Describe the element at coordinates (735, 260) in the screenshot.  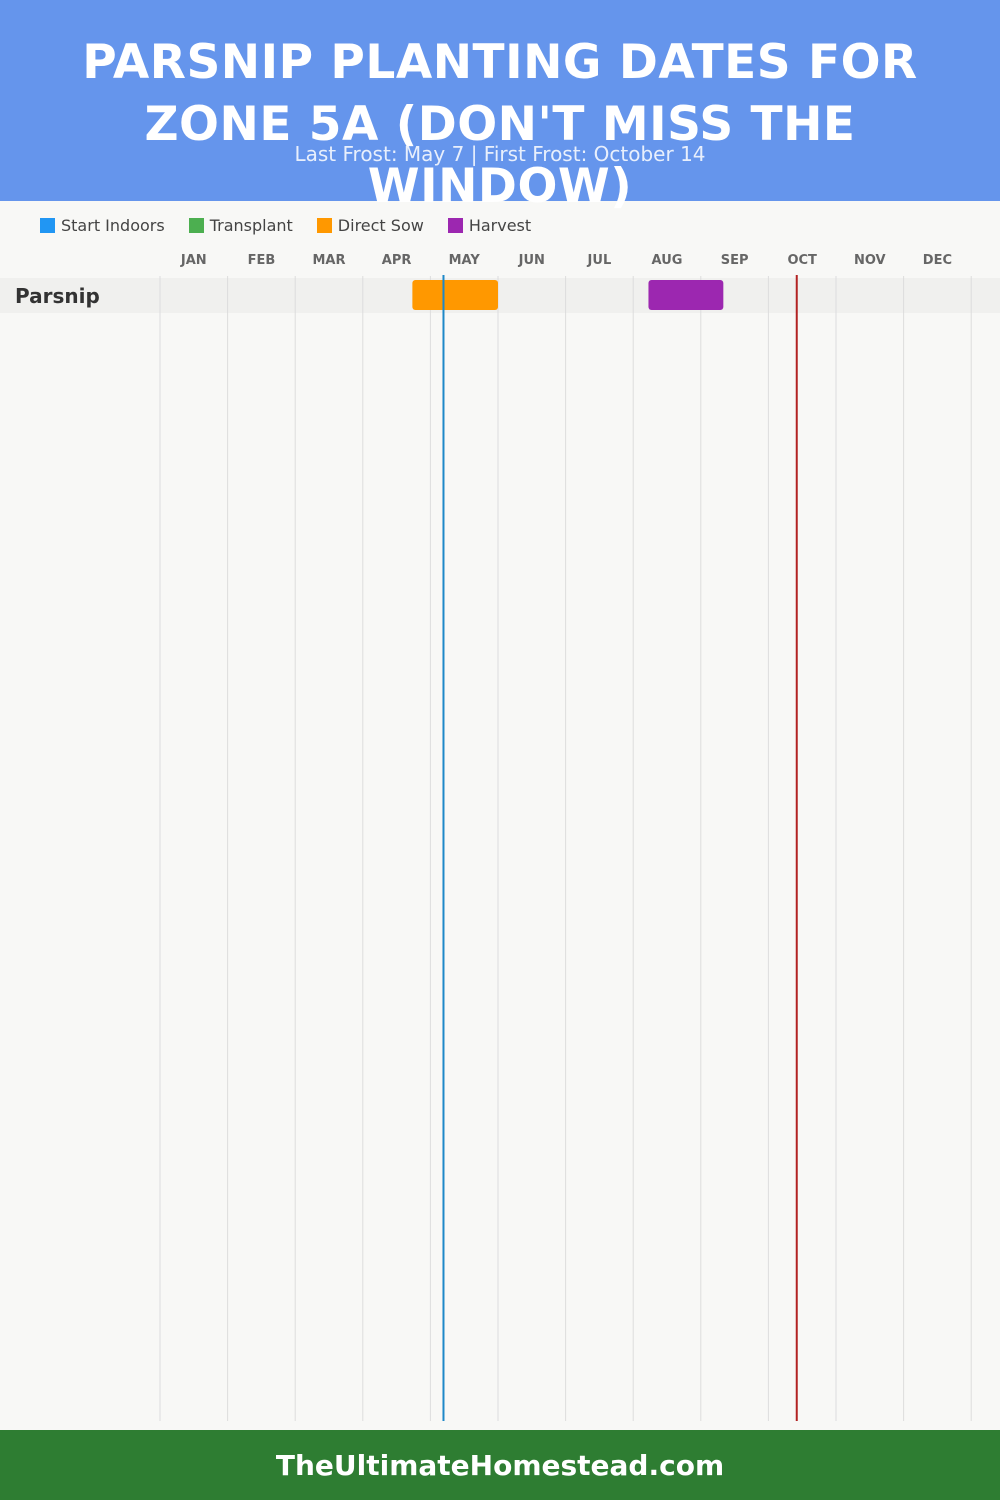
I see `month-tick-label: SEP` at that location.